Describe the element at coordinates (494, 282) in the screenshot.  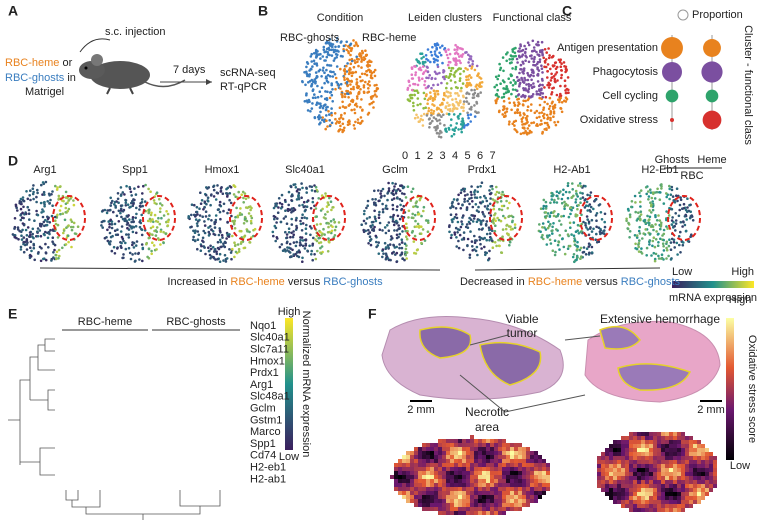
I see `comparison-label-part: Decreased in` at that location.